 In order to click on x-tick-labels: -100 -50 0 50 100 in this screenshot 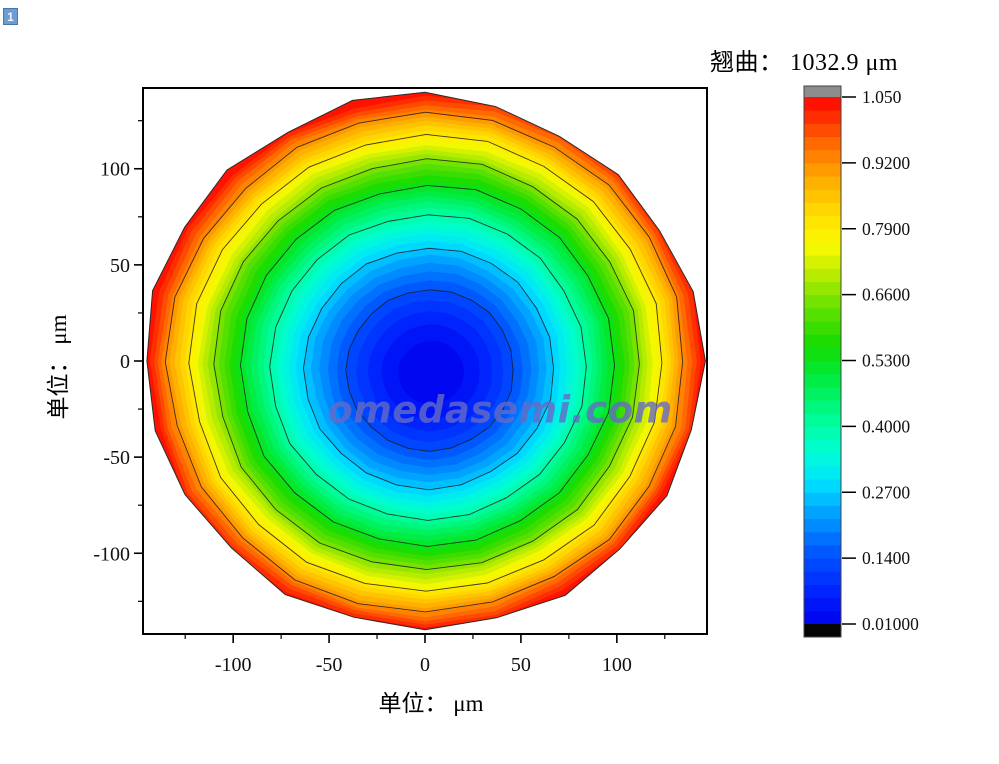, I will do `click(423, 665)`.